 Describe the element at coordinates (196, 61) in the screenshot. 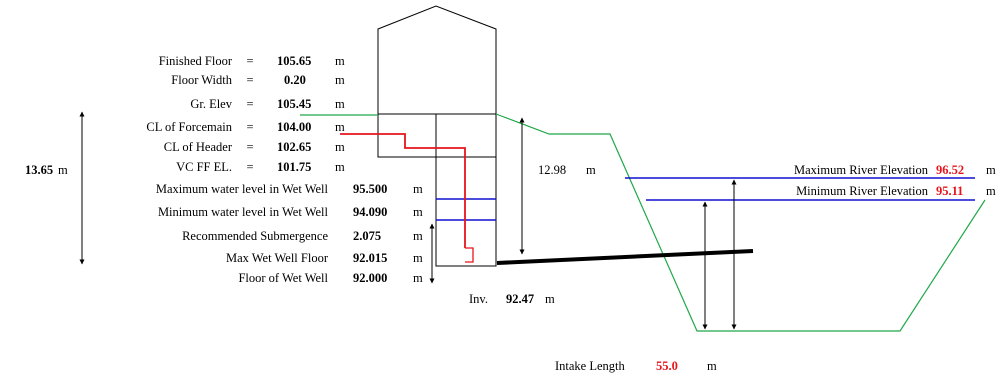

I see `param-label: Finished Floor` at that location.